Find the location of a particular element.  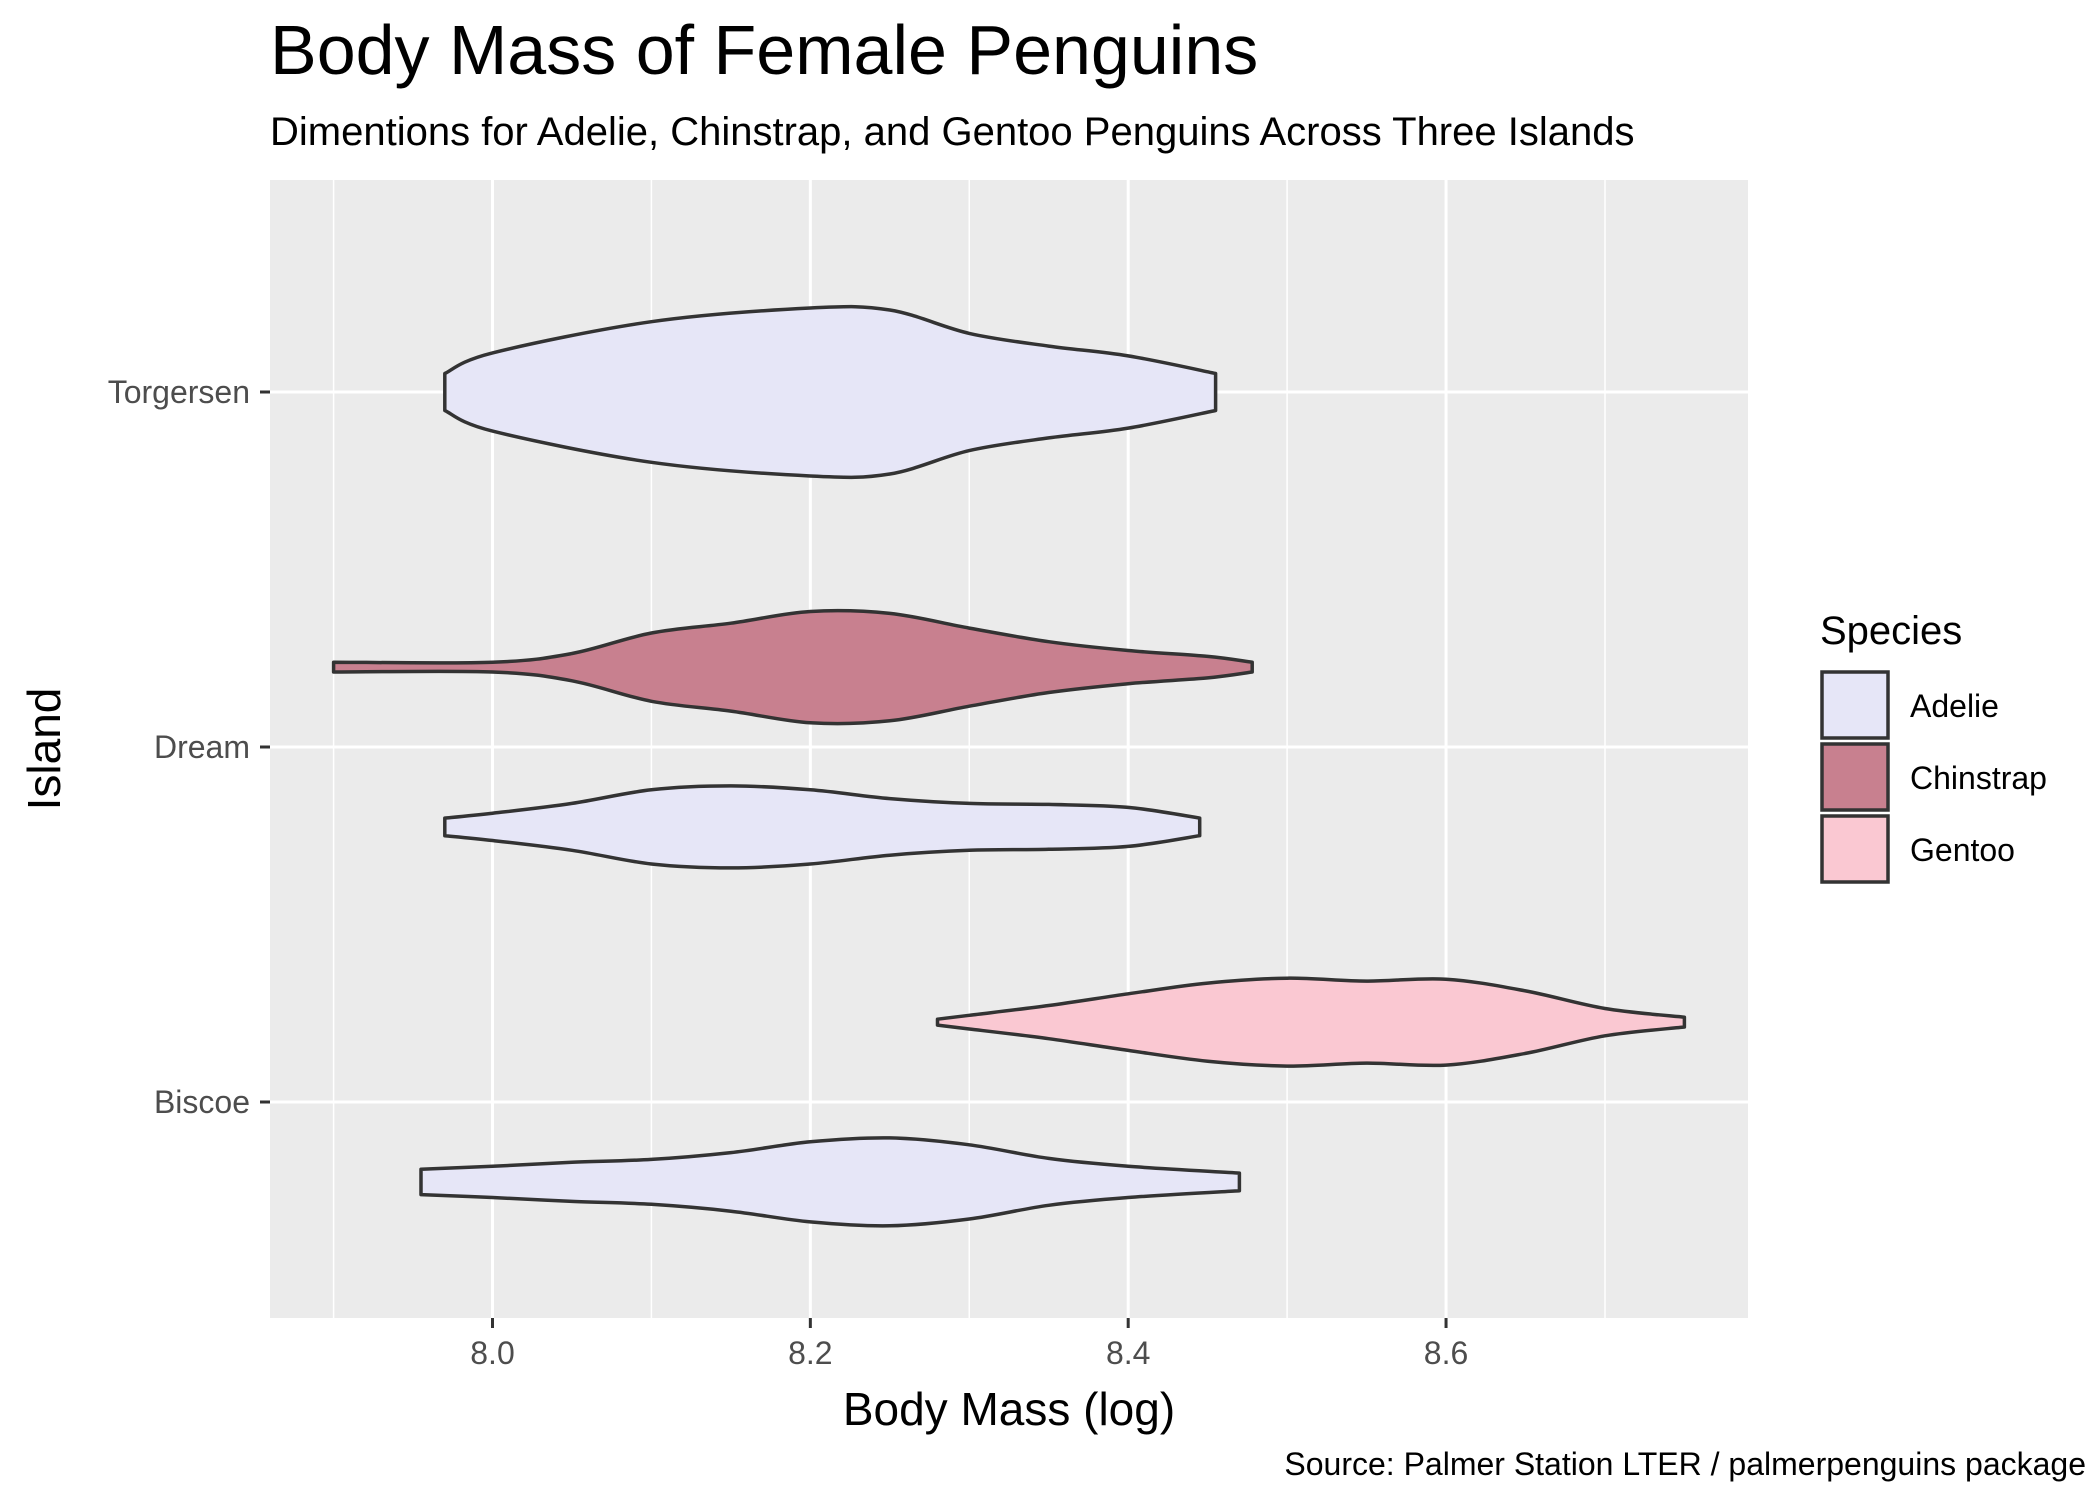

y-tick-label: Dream is located at coordinates (202, 747).